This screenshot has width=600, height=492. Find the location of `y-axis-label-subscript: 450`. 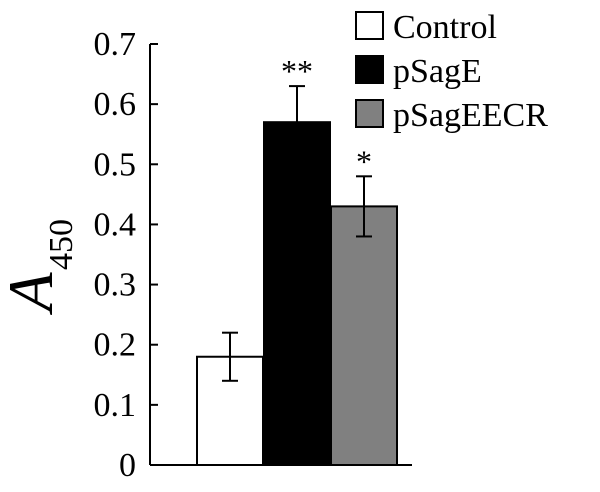

y-axis-label-subscript: 450 is located at coordinates (61, 244).